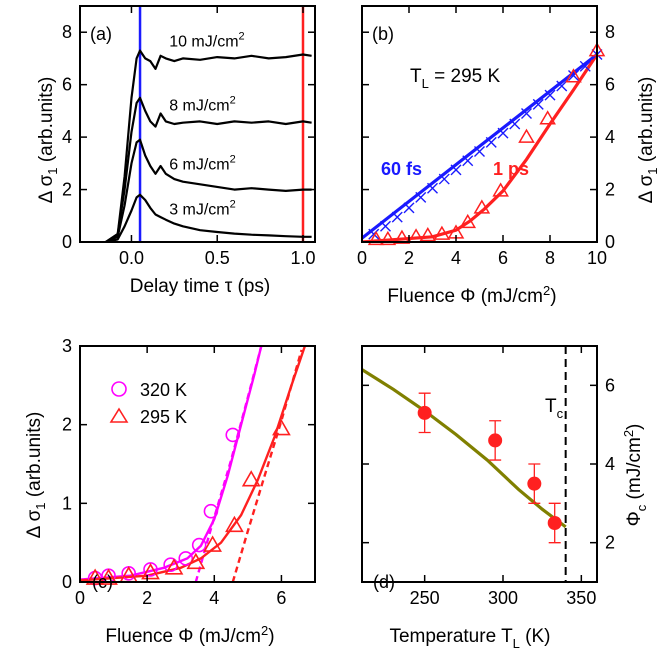 The image size is (672, 654). What do you see at coordinates (148, 403) in the screenshot?
I see `panel-c-legend: 320 K 295 K` at bounding box center [148, 403].